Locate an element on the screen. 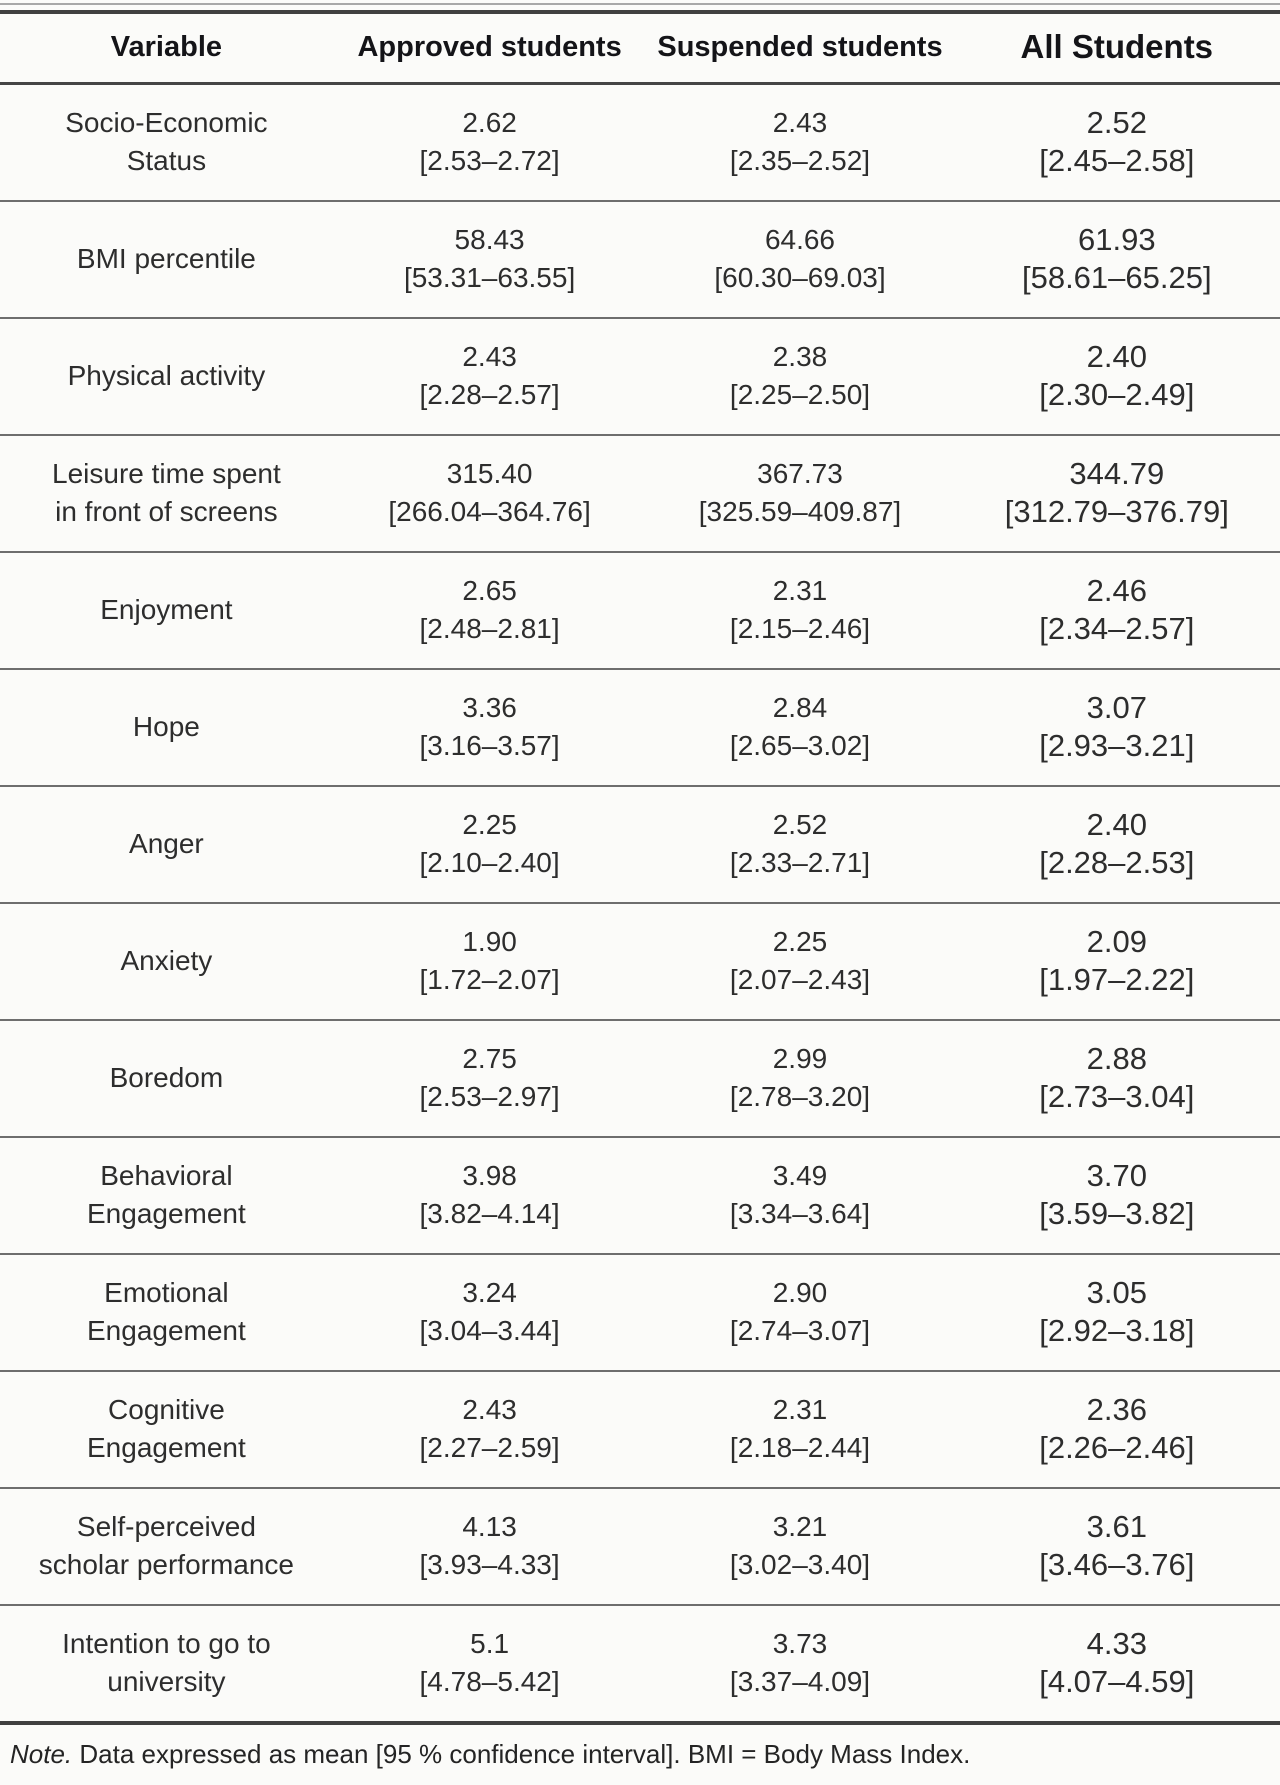  mean-value: 58.43 is located at coordinates (489, 239).